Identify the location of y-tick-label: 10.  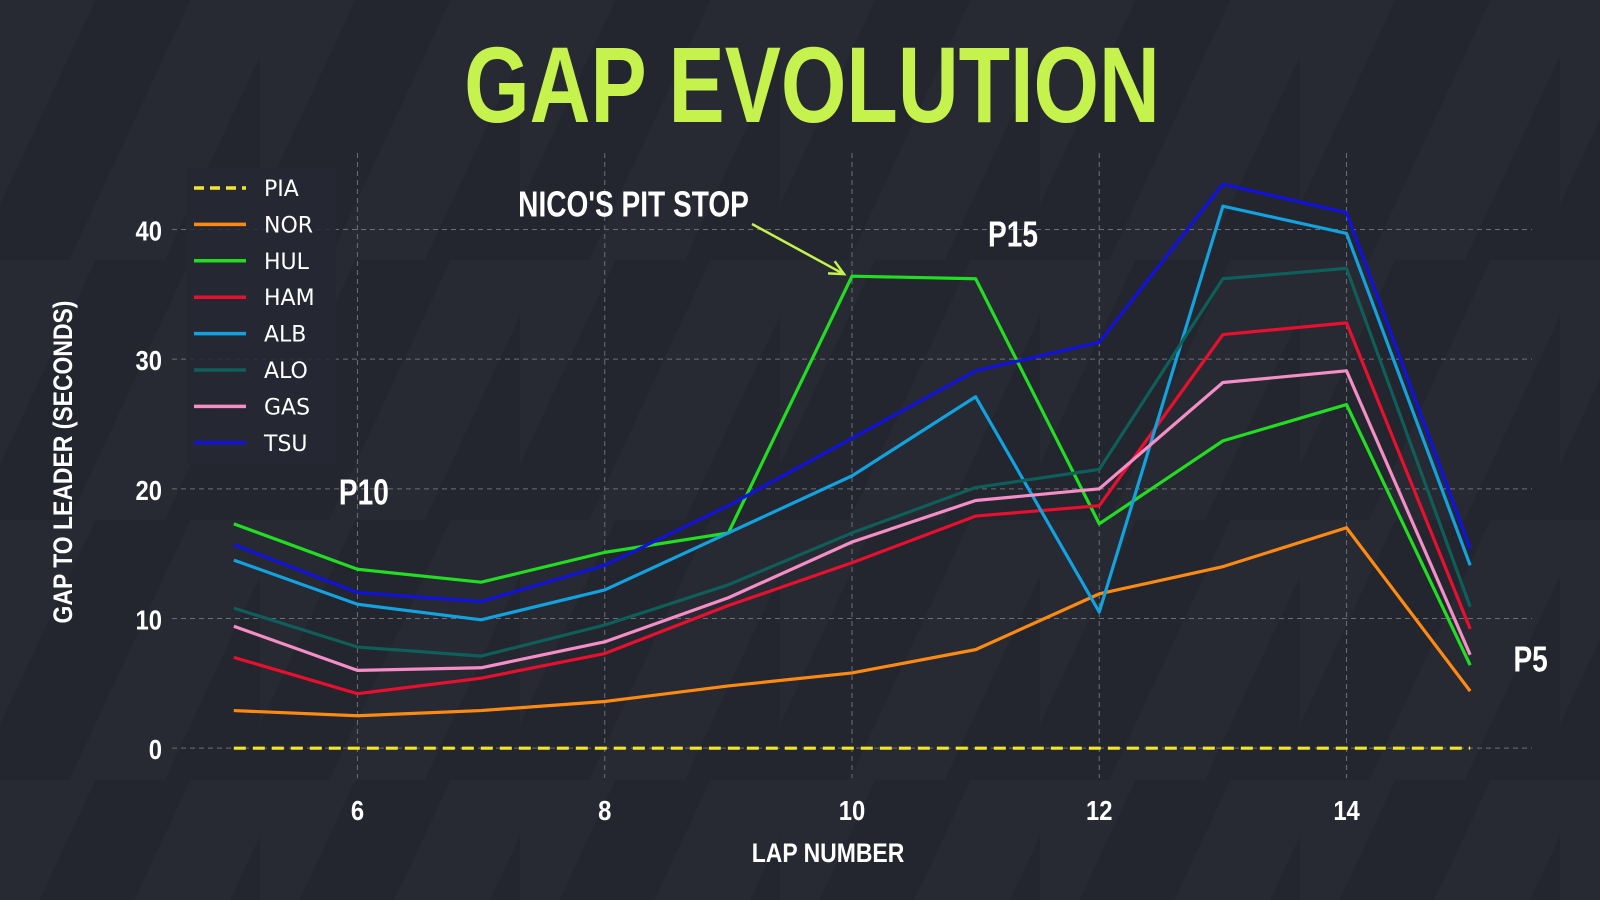
(149, 620).